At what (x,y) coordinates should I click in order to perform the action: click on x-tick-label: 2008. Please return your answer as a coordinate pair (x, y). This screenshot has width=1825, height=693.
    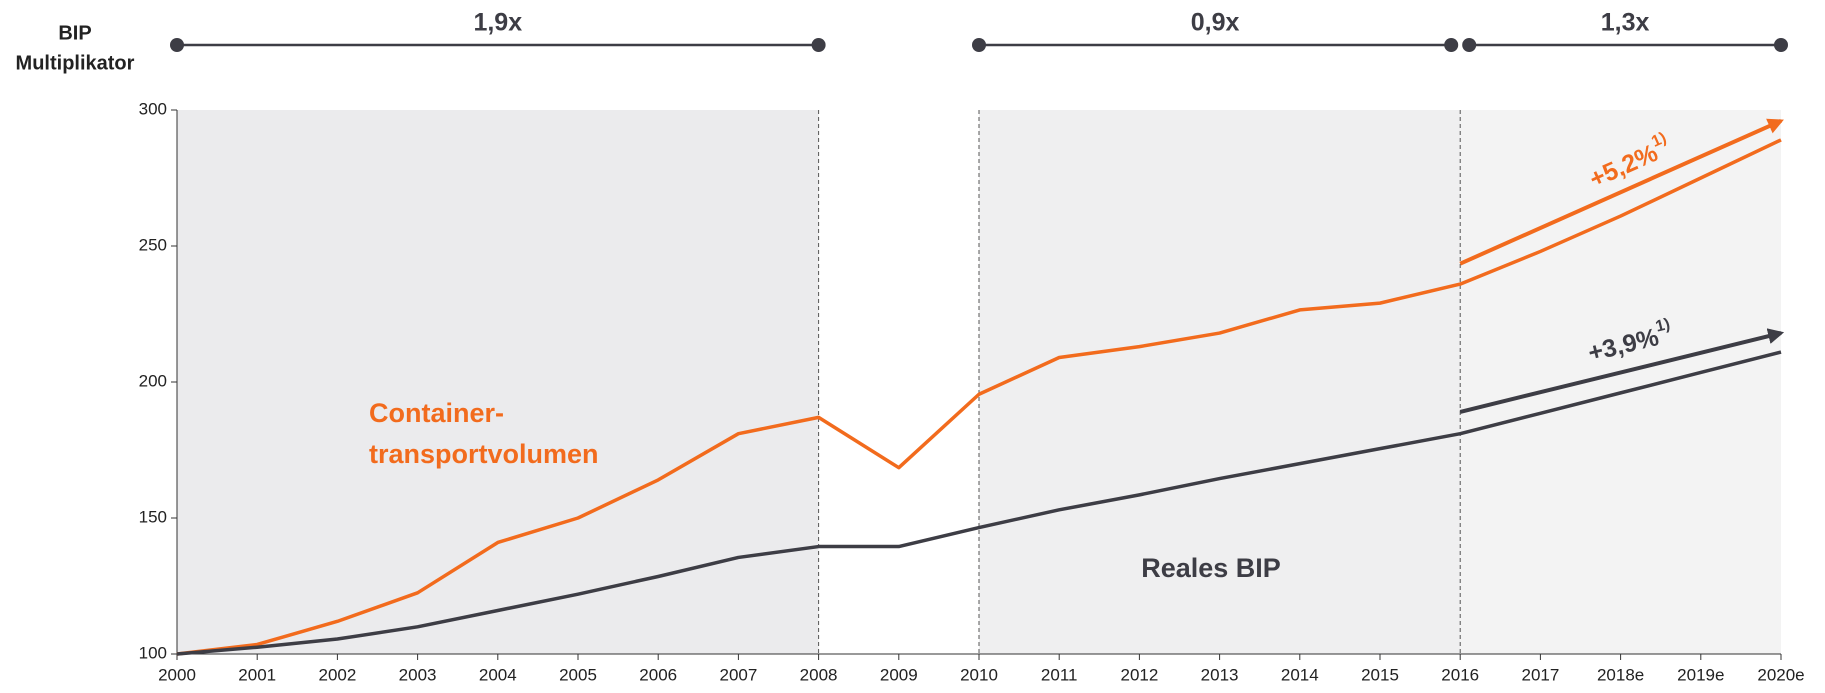
    Looking at the image, I should click on (819, 674).